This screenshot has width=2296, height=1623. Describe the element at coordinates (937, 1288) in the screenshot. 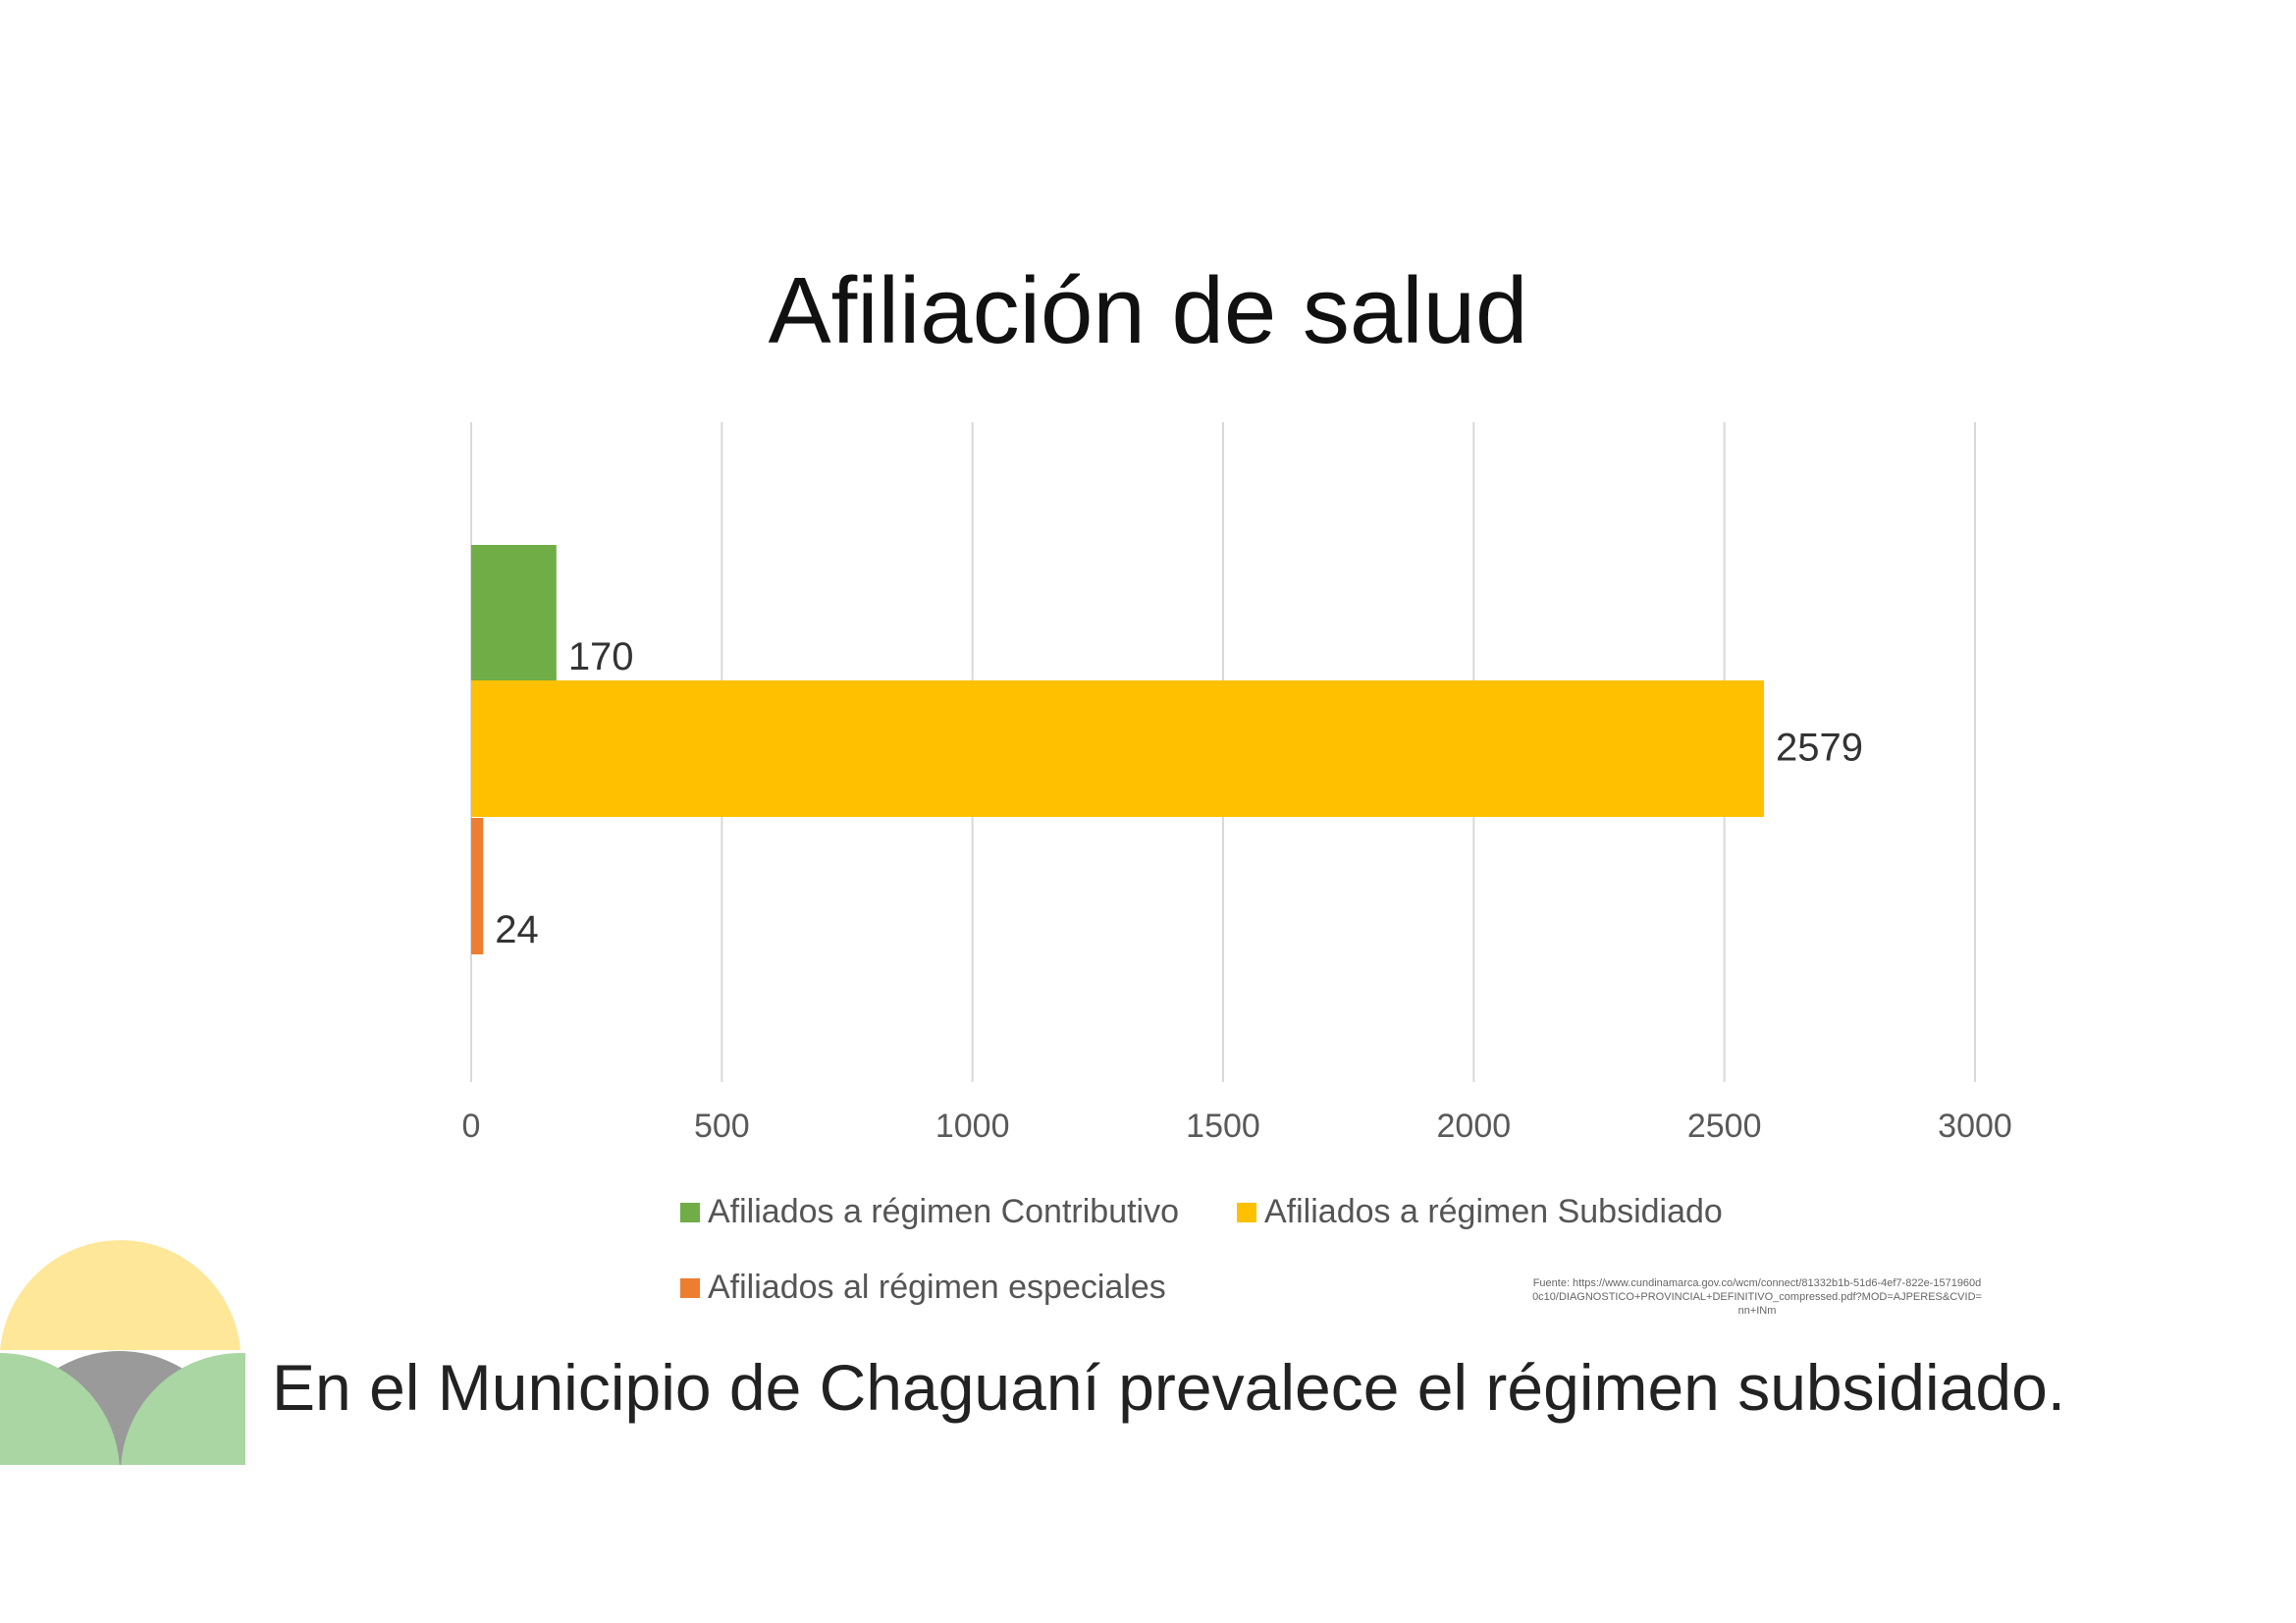

I see `legend-label: Afiliados al régimen especiales` at that location.